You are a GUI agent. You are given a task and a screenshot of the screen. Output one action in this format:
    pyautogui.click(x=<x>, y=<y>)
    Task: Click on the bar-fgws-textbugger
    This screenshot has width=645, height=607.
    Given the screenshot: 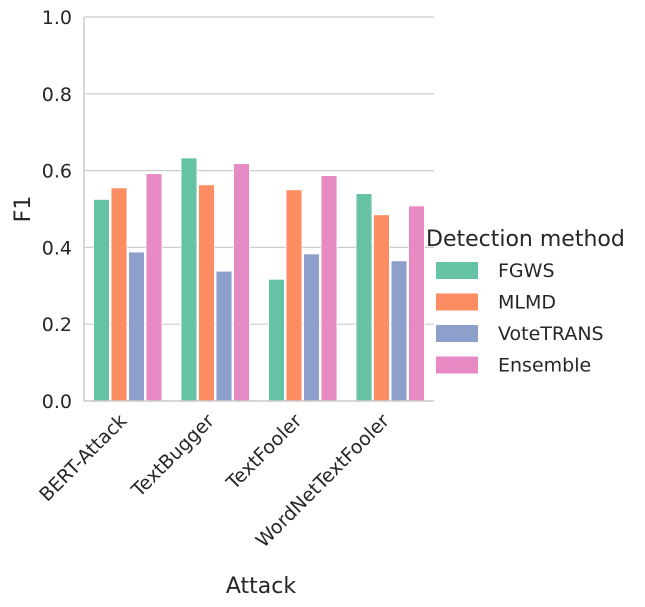 What is the action you would take?
    pyautogui.click(x=189, y=279)
    